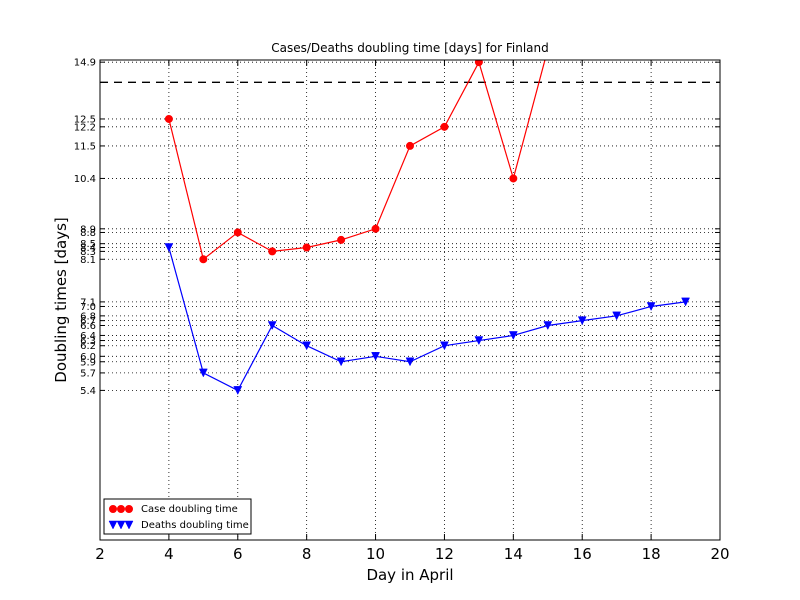 Image resolution: width=800 pixels, height=600 pixels. I want to click on y-tick-label: 11.5, so click(85, 146).